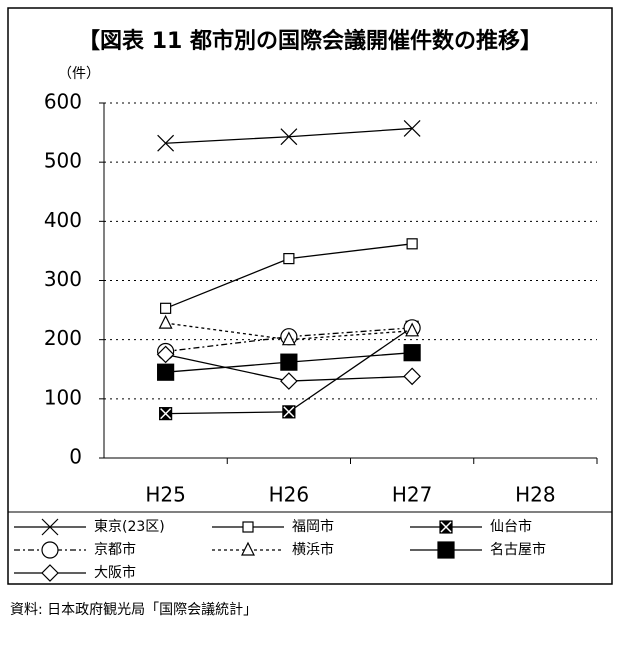  I want to click on legend-label: 仙台市, so click(511, 526).